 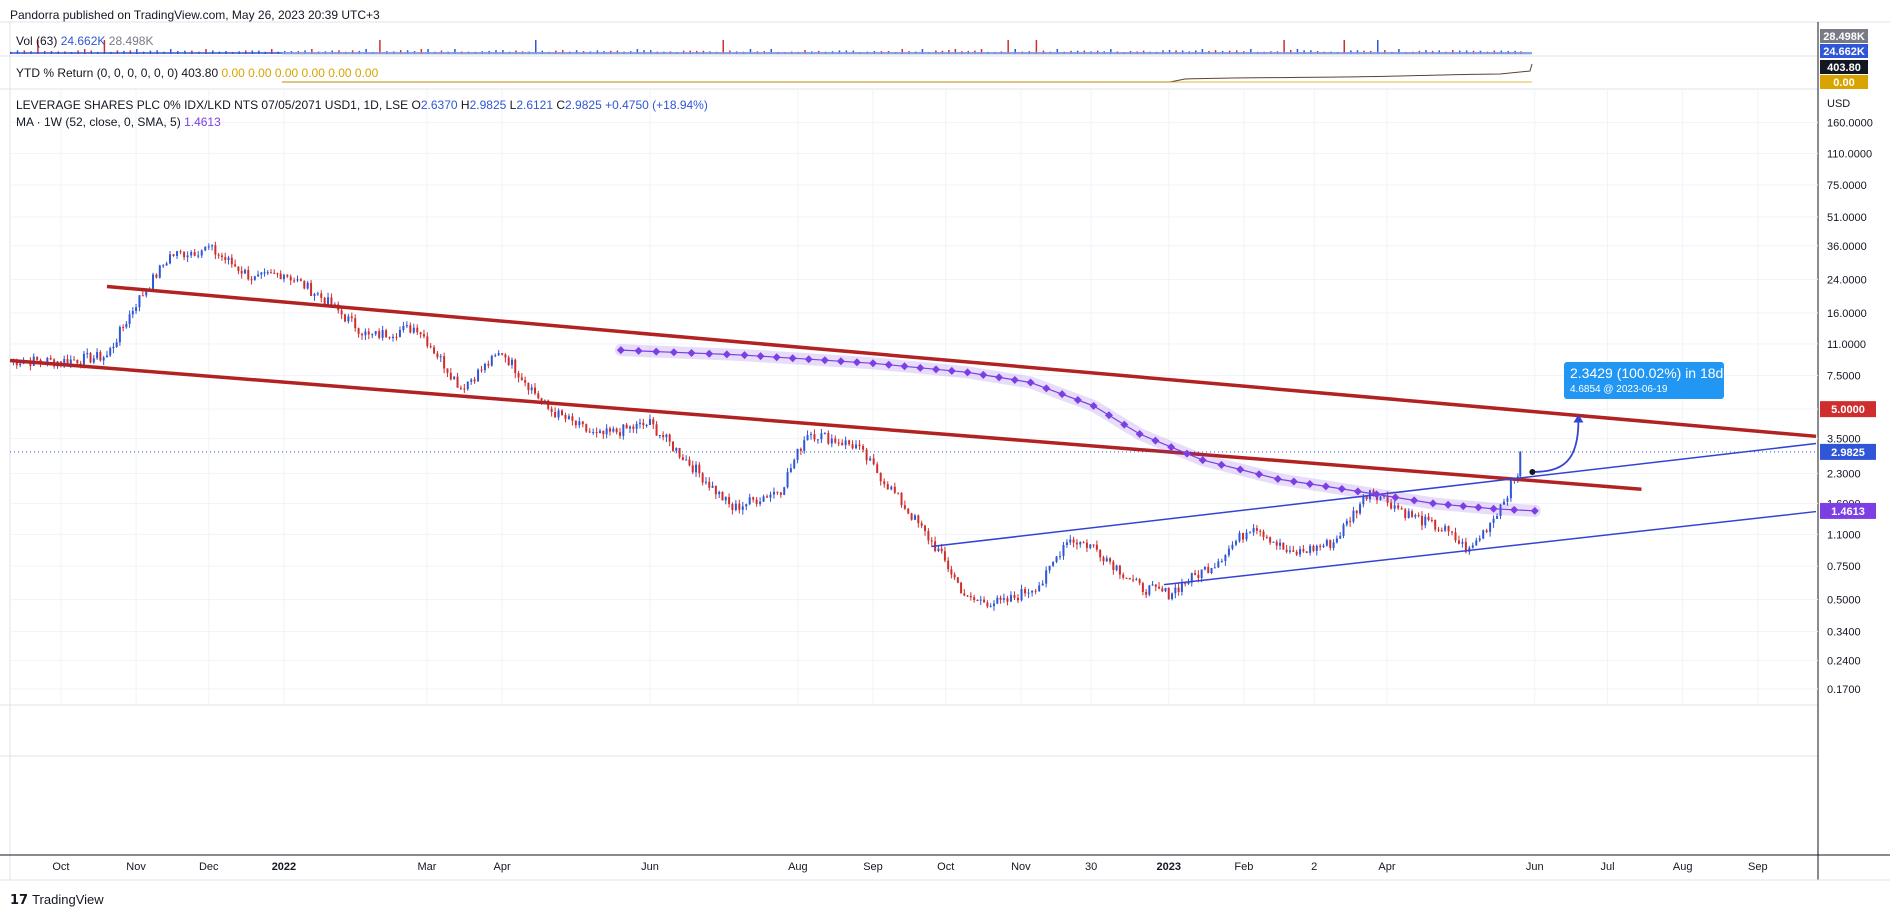 What do you see at coordinates (57, 900) in the screenshot?
I see `tradingview-logo: 17 TradingView` at bounding box center [57, 900].